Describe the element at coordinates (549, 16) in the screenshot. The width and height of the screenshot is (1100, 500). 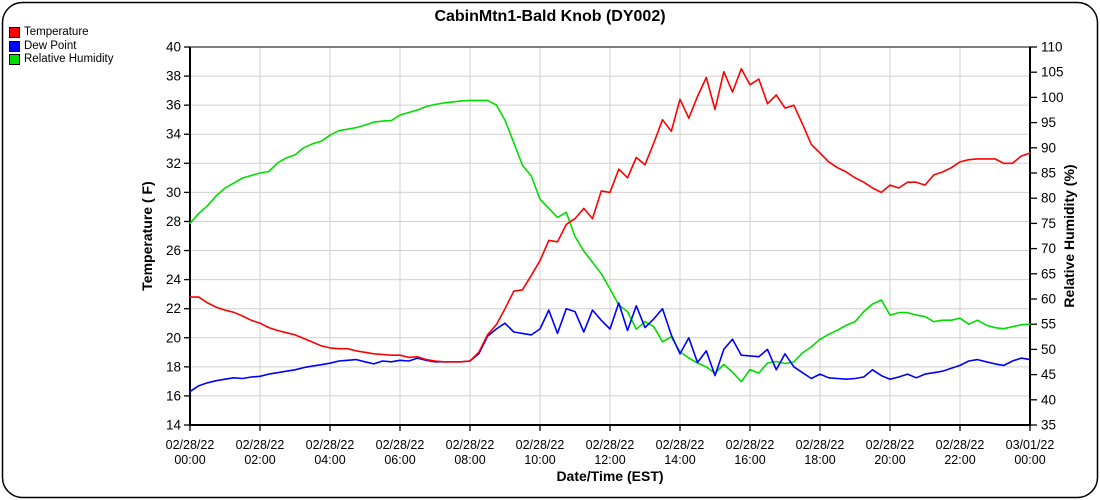
I see `chart-title: CabinMtn1-Bald Knob (DY002)` at that location.